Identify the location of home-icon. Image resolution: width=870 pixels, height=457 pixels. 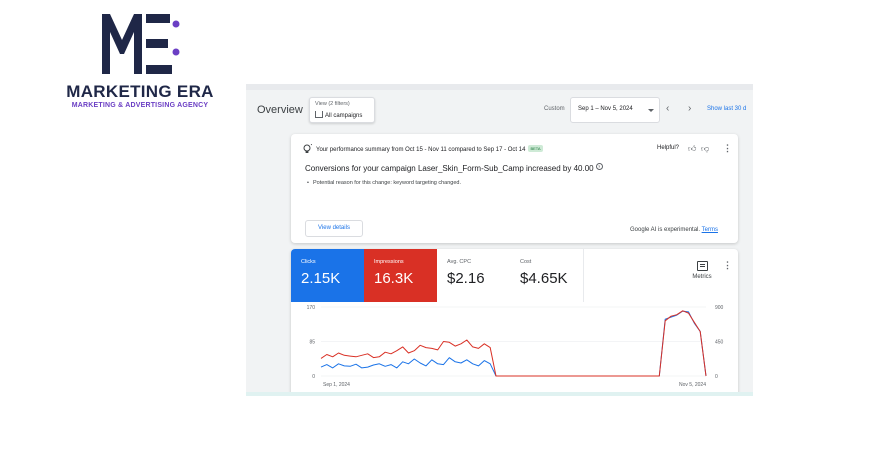
(319, 114).